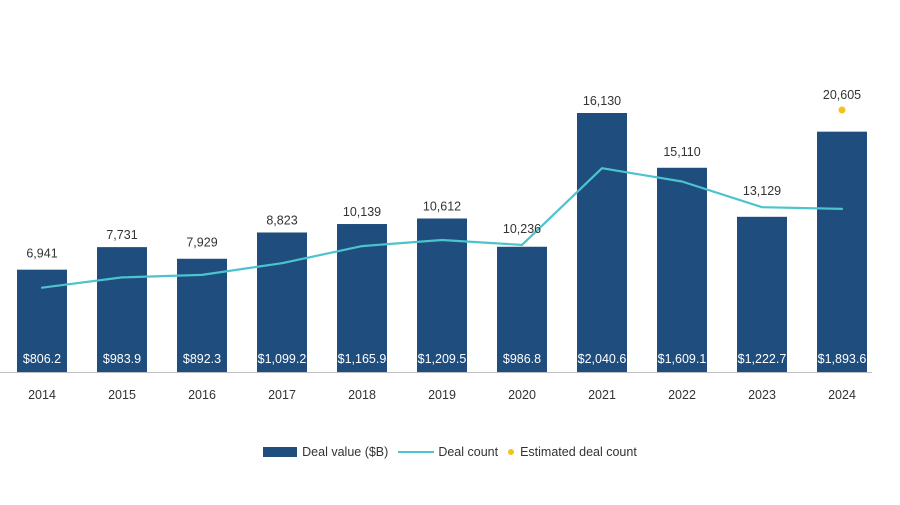 This screenshot has width=900, height=505. I want to click on bar-value-label-2014: $806.2, so click(42, 359).